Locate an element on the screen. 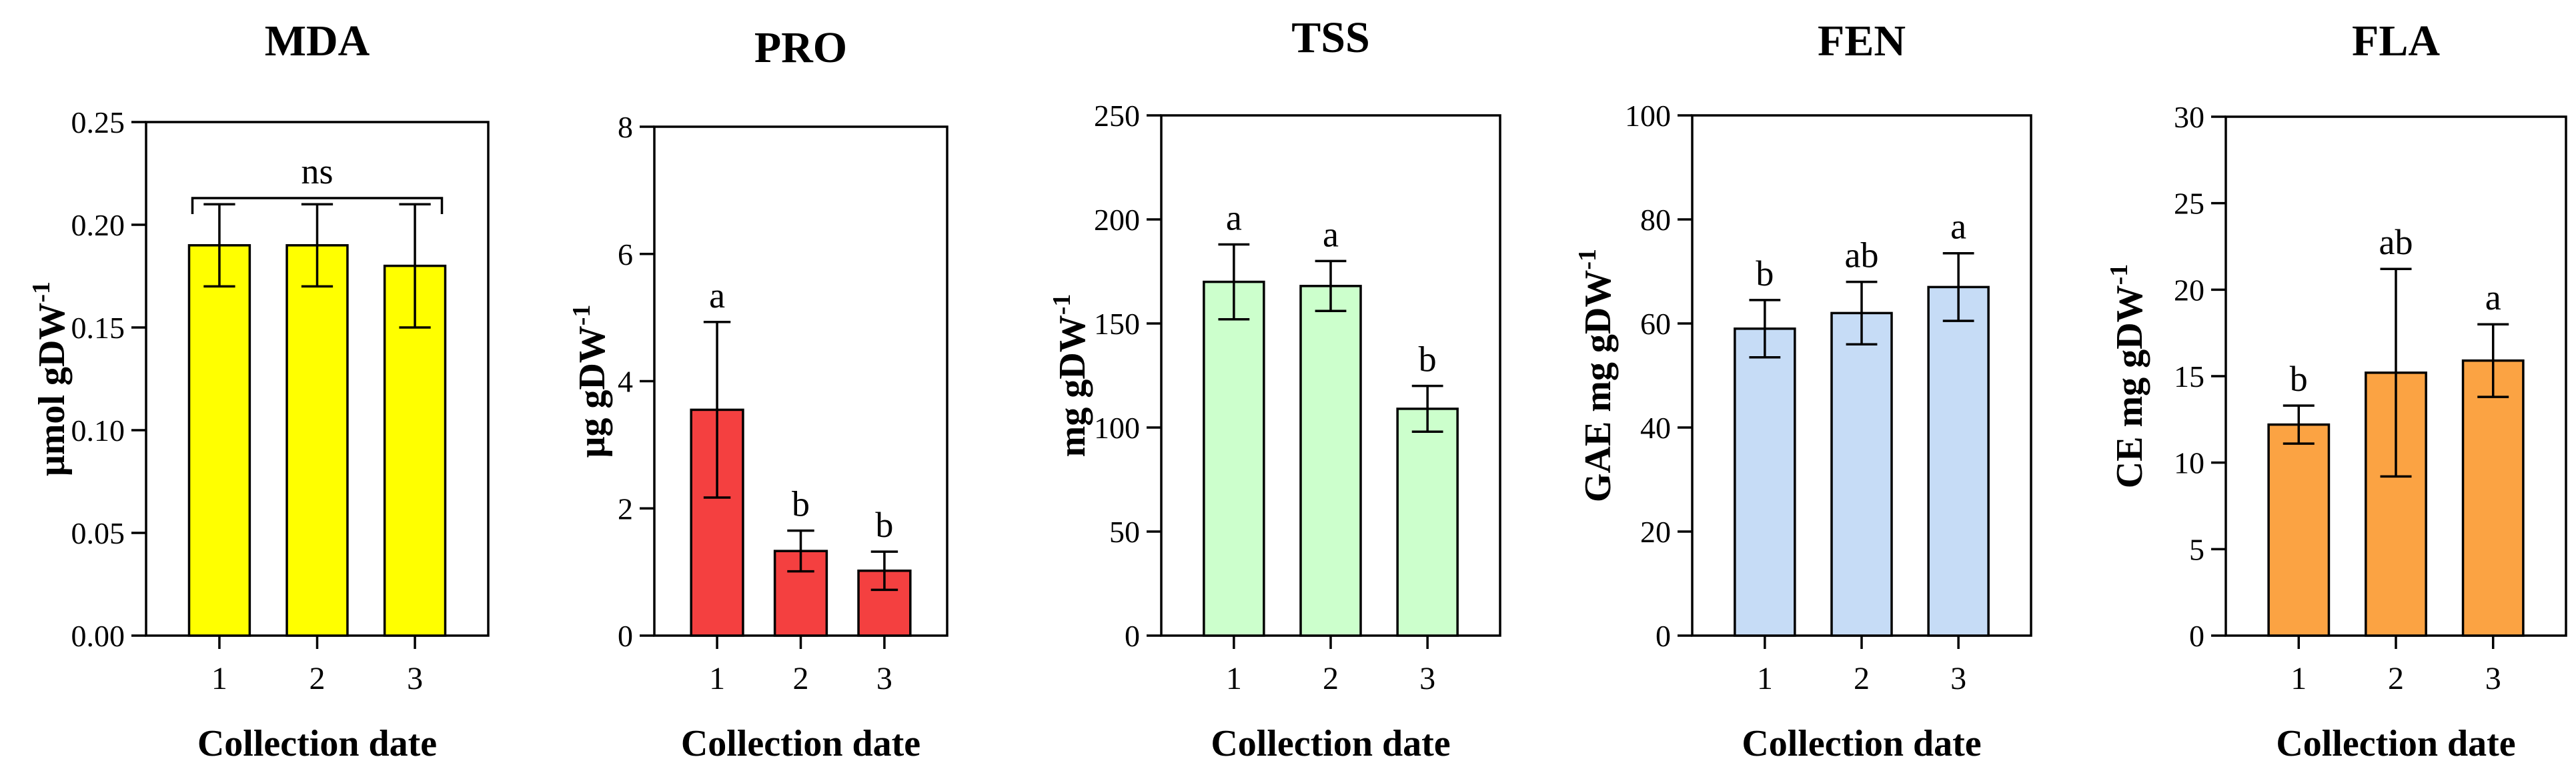 The width and height of the screenshot is (2576, 777). y-axis-label: mg gDW-1 is located at coordinates (1071, 376).